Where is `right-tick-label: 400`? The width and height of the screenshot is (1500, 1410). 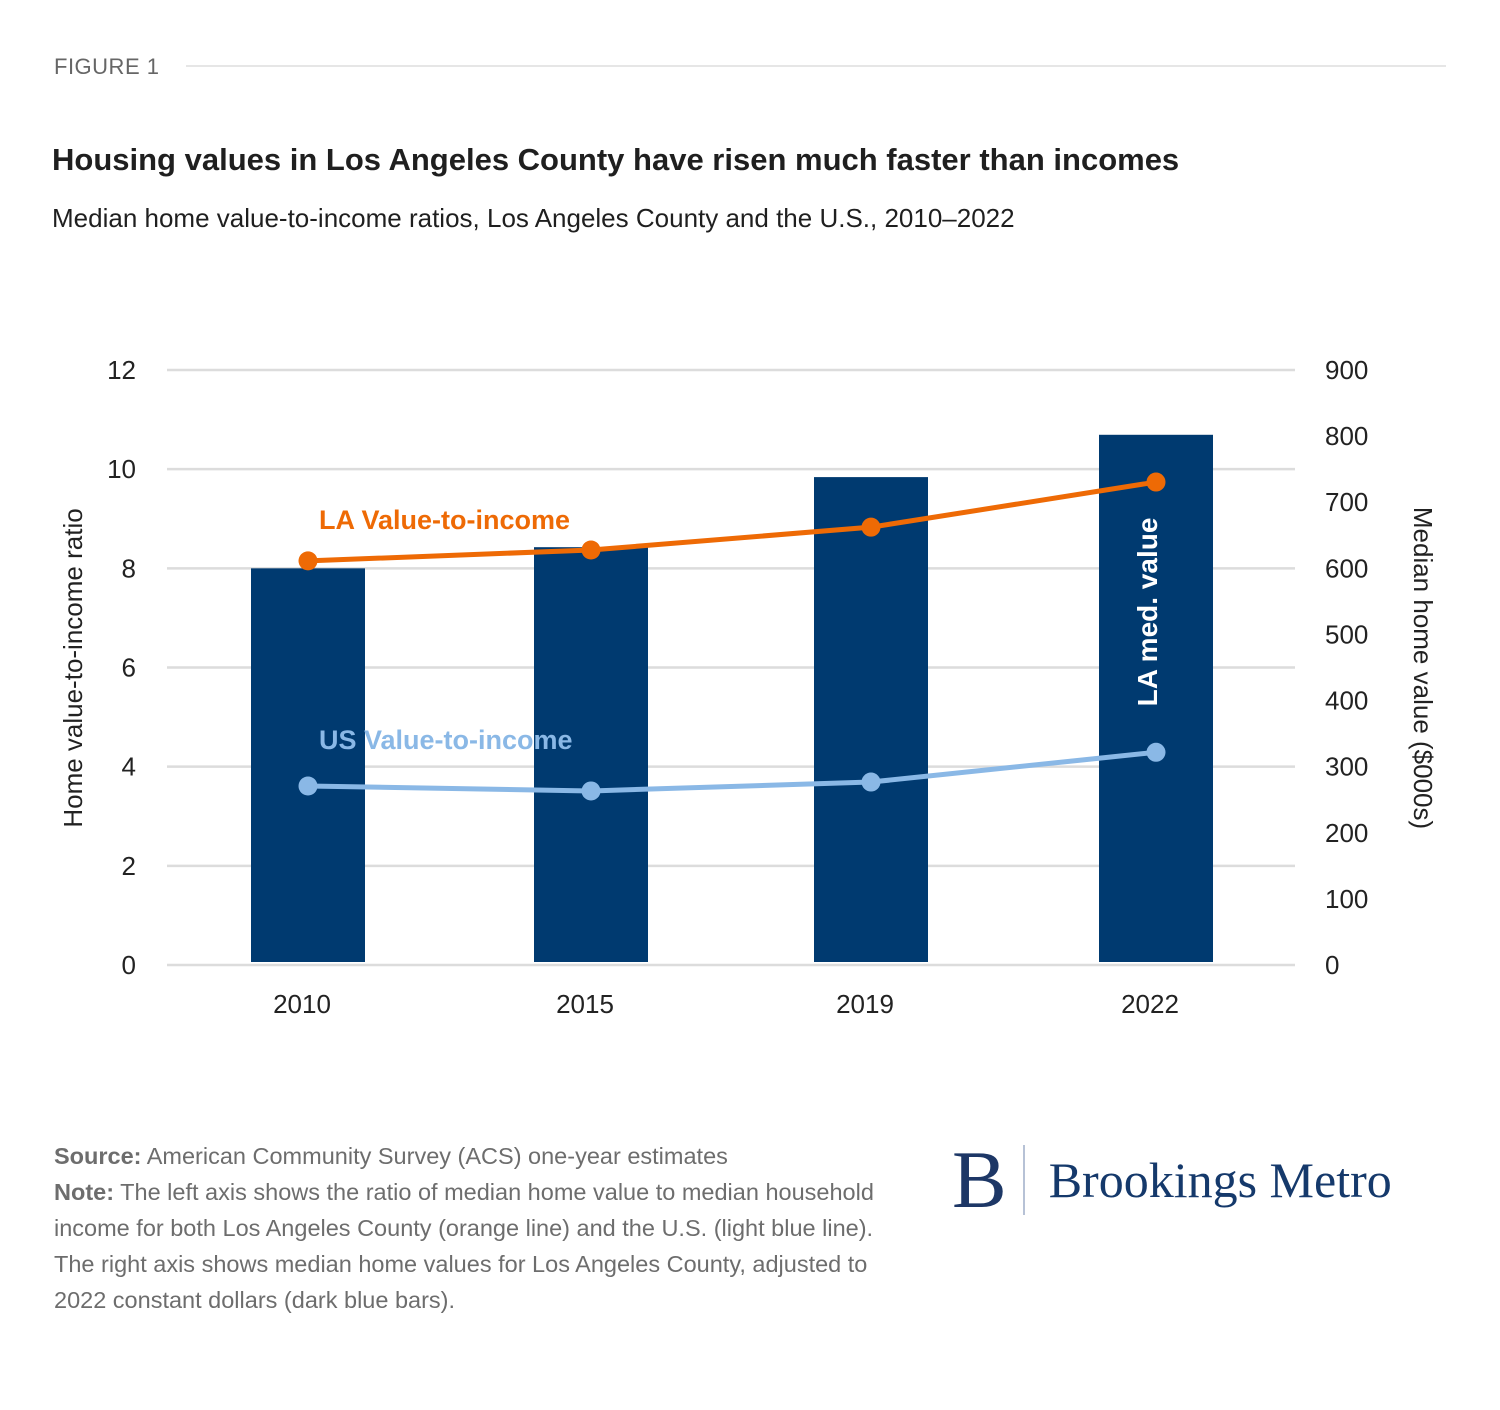 right-tick-label: 400 is located at coordinates (1346, 701).